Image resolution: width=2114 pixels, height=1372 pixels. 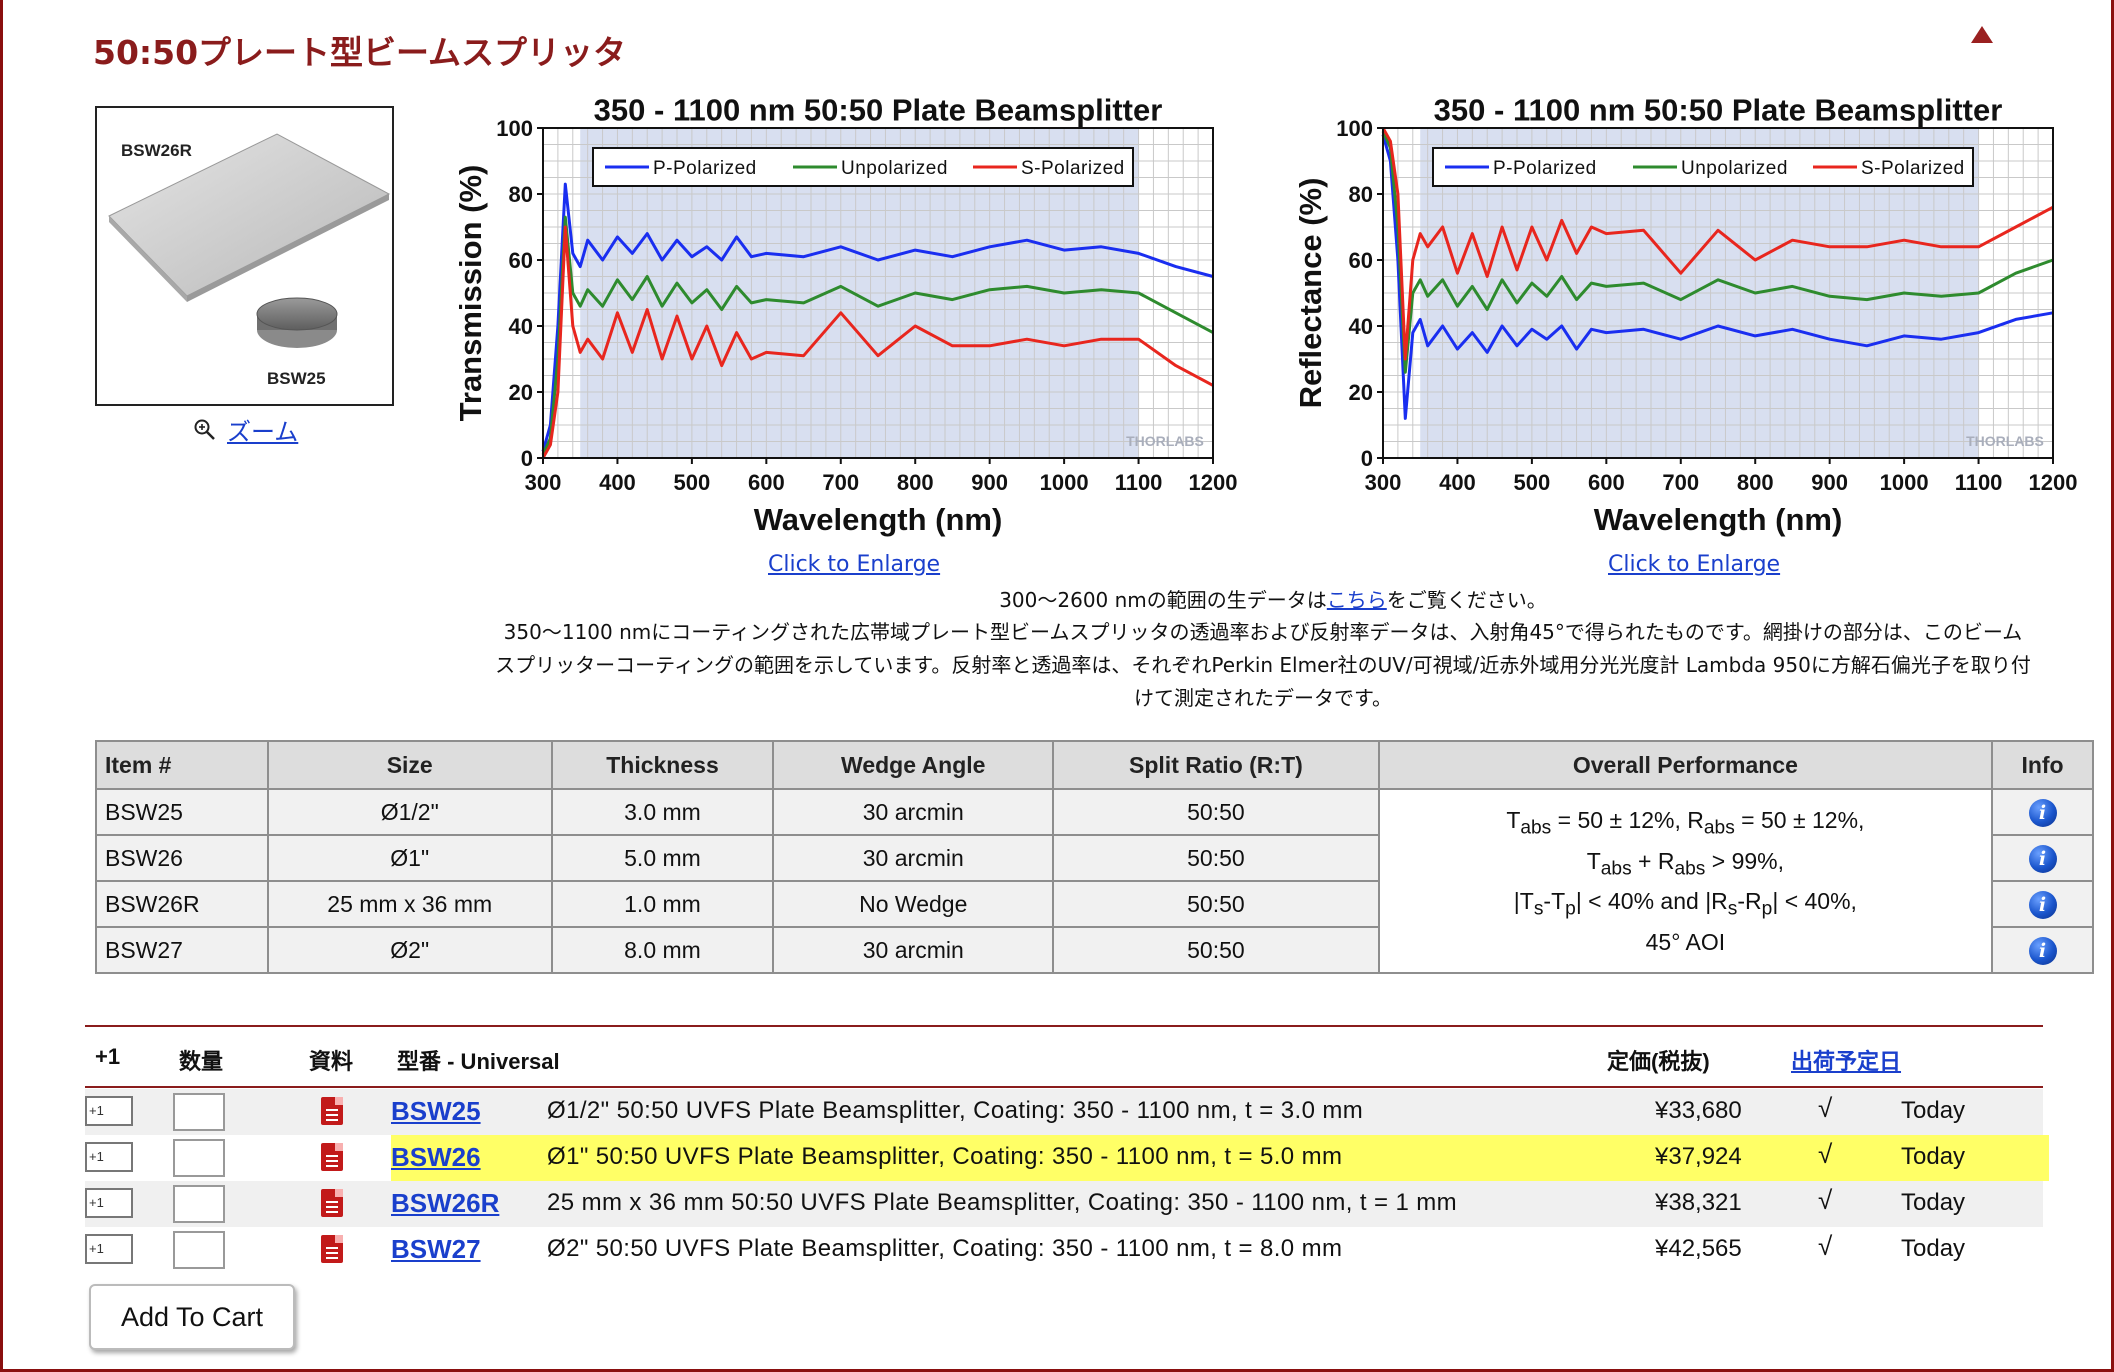 What do you see at coordinates (1685, 765) in the screenshot?
I see `col-header-performance: Overall Performance` at bounding box center [1685, 765].